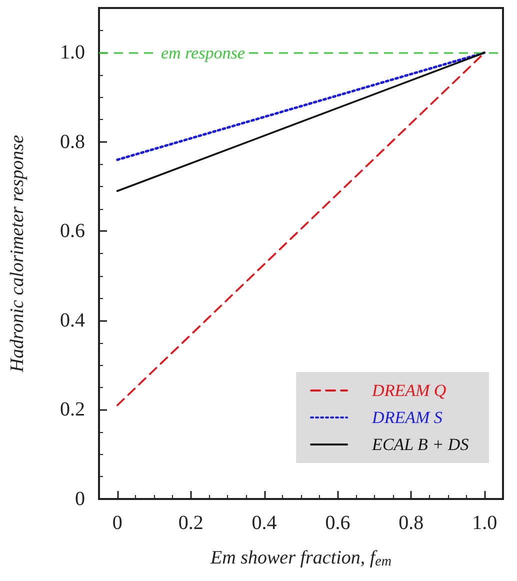  What do you see at coordinates (191, 523) in the screenshot?
I see `x-tick-label: 0.2` at bounding box center [191, 523].